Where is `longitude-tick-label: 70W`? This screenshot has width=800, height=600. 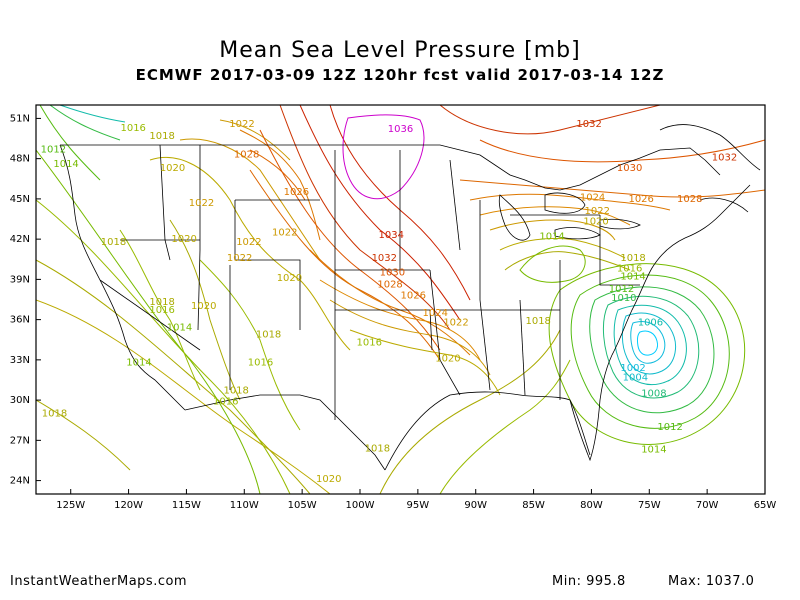 longitude-tick-label: 70W is located at coordinates (707, 505).